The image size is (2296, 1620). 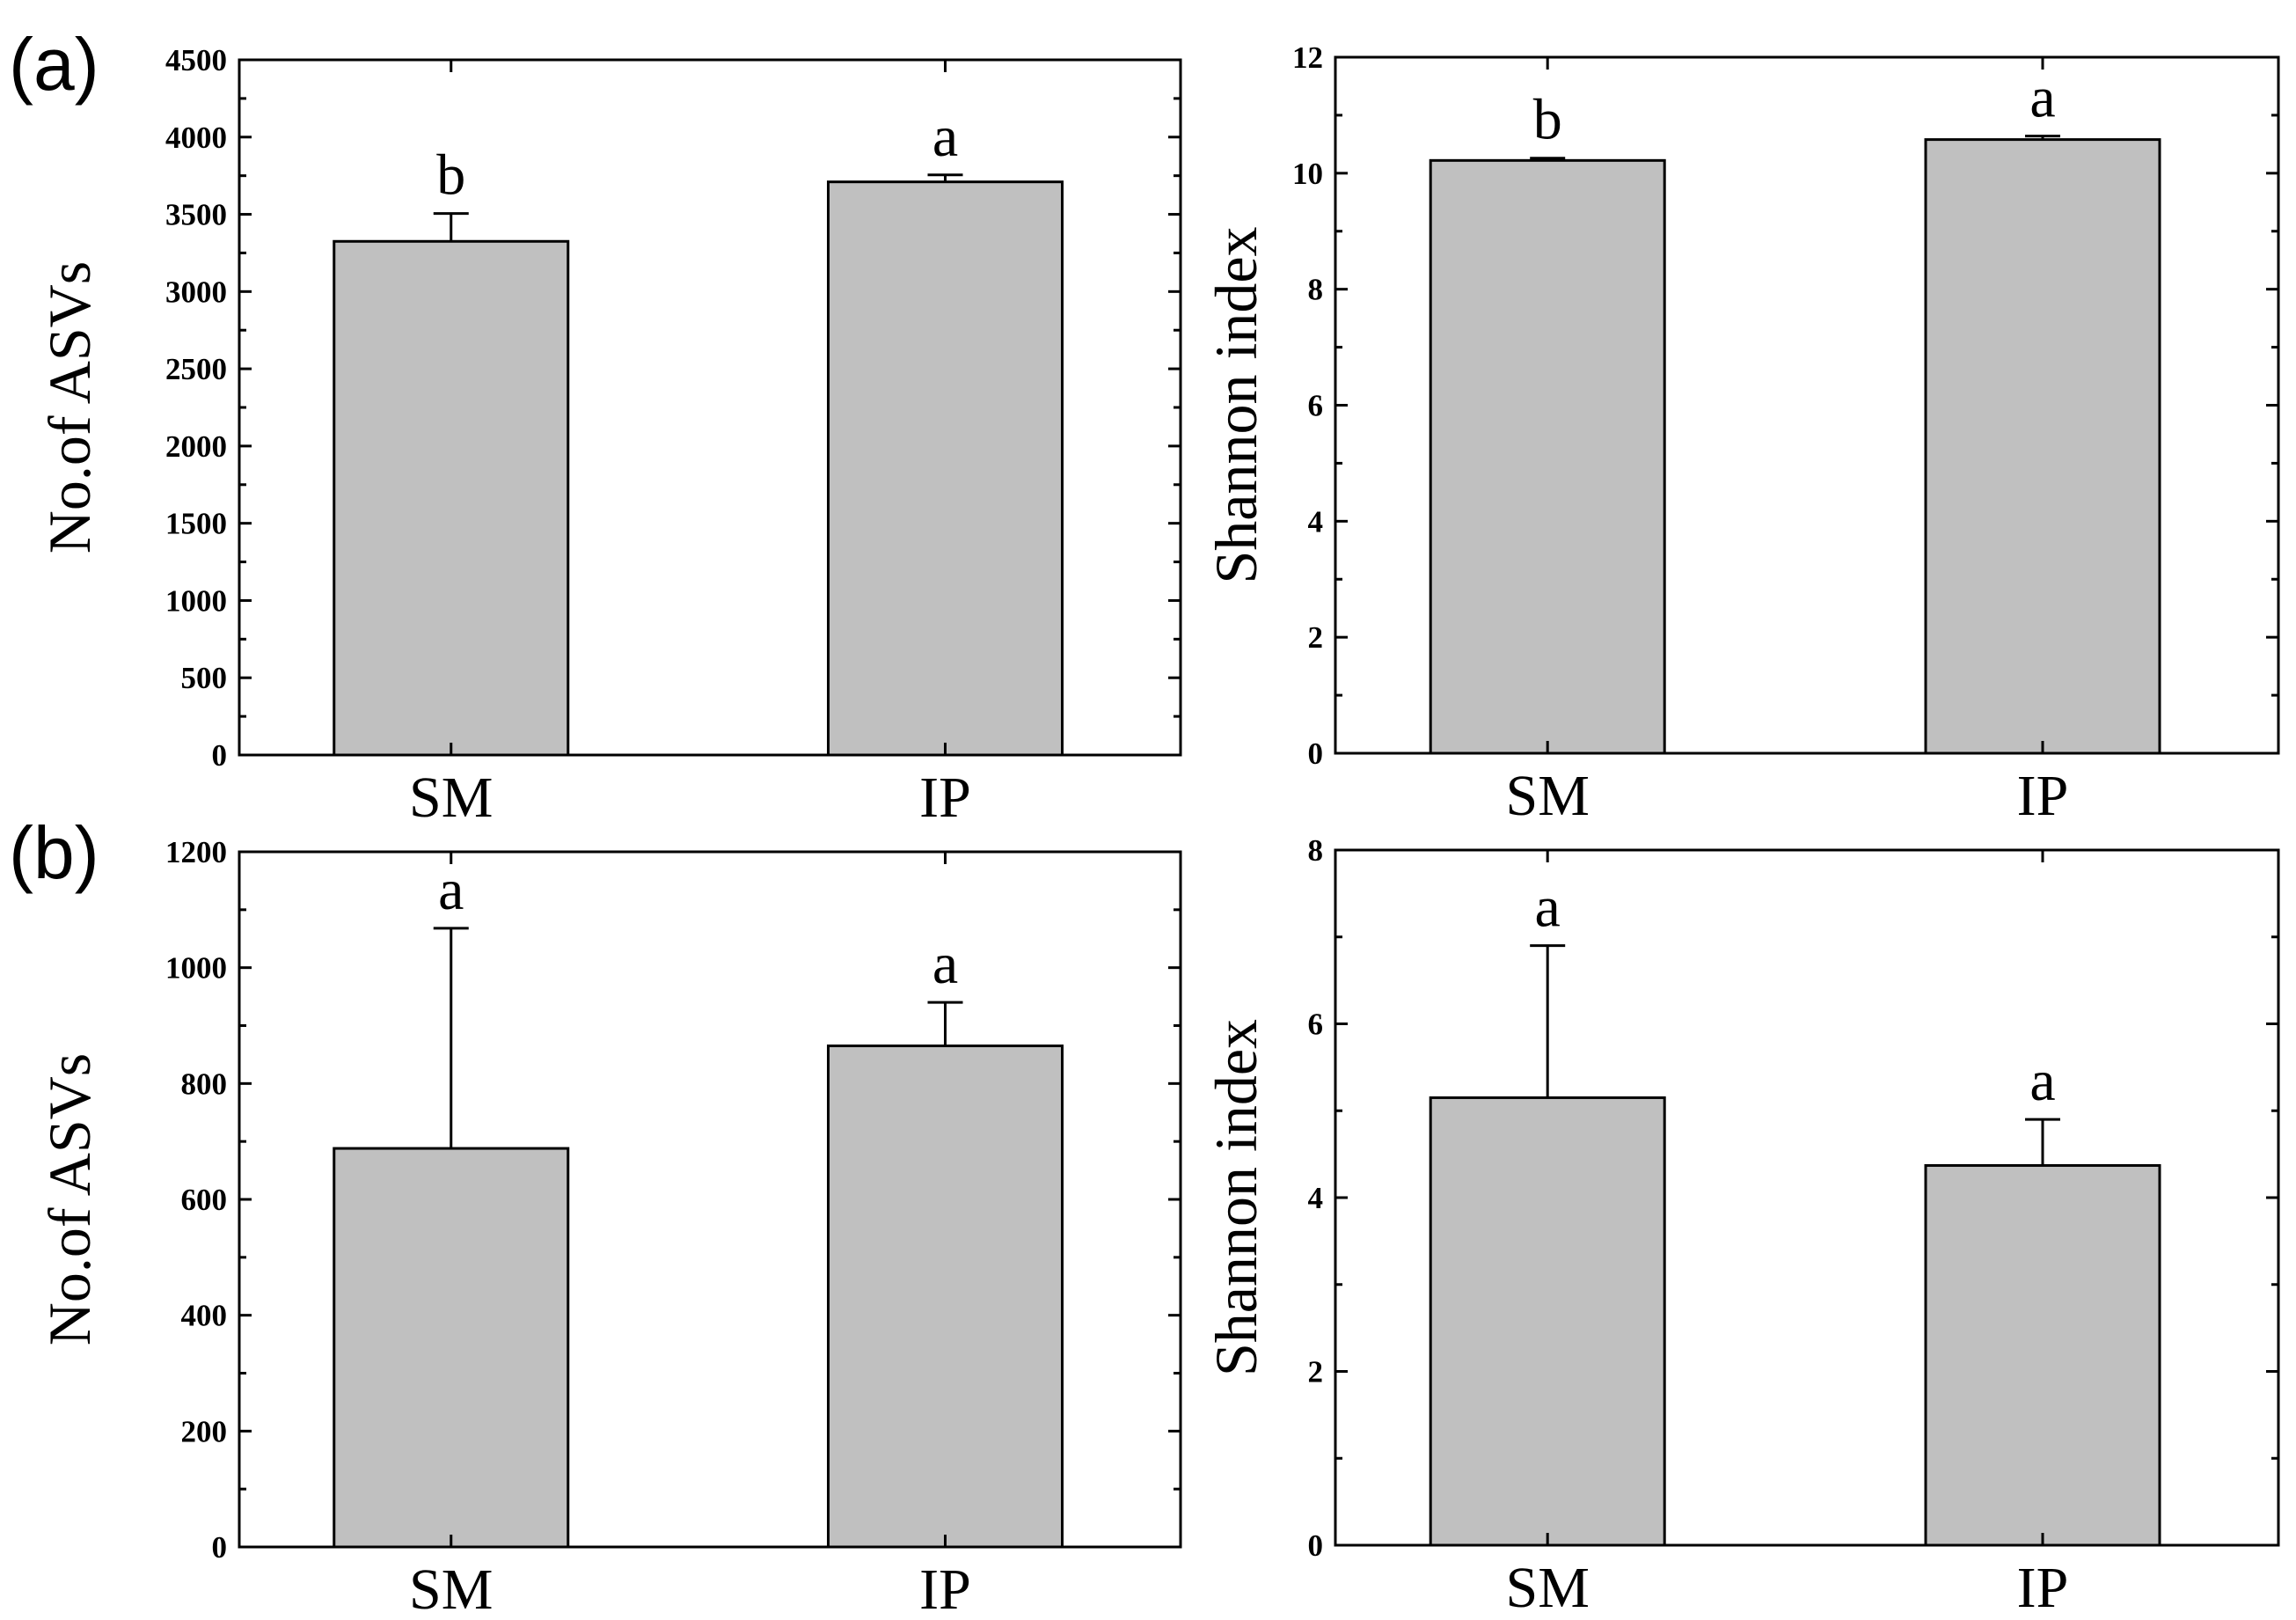 What do you see at coordinates (196, 138) in the screenshot?
I see `y-tick-label: 4000` at bounding box center [196, 138].